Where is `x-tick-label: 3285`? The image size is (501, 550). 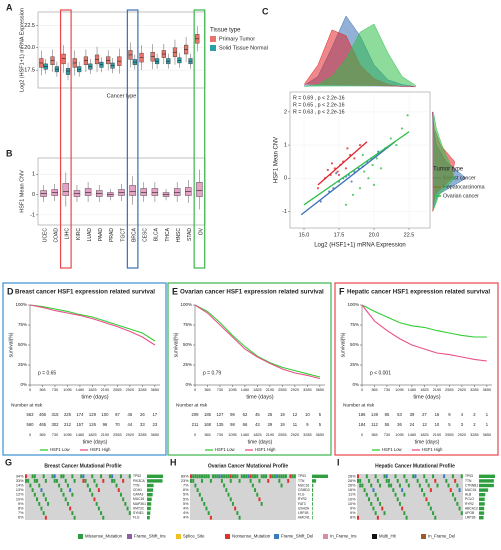
x-tick-label: 3285 is located at coordinates (142, 435).